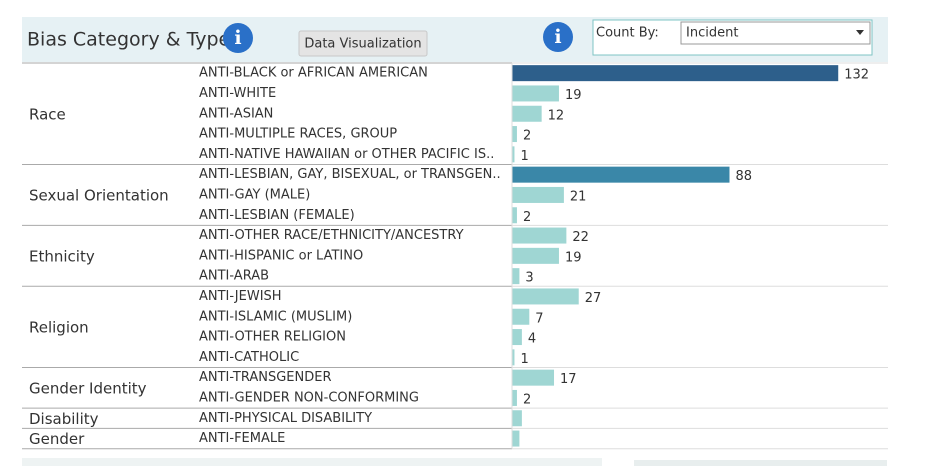 The image size is (936, 466). What do you see at coordinates (298, 134) in the screenshot?
I see `category-label: ANTI-MULTIPLE RACES, GROUP` at bounding box center [298, 134].